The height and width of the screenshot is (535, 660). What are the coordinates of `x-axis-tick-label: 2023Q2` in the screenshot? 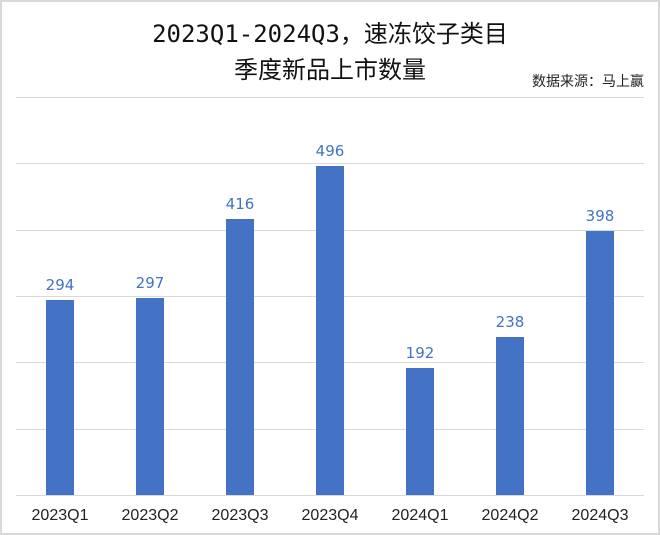 It's located at (150, 515).